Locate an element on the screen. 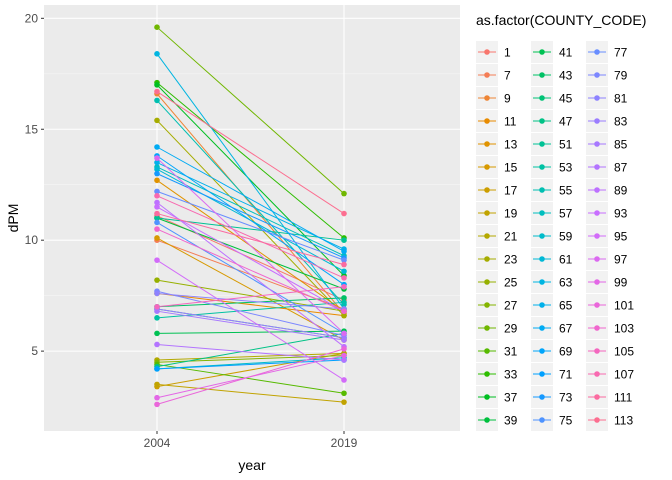 The width and height of the screenshot is (672, 480). legend-label-107: 107 is located at coordinates (624, 375).